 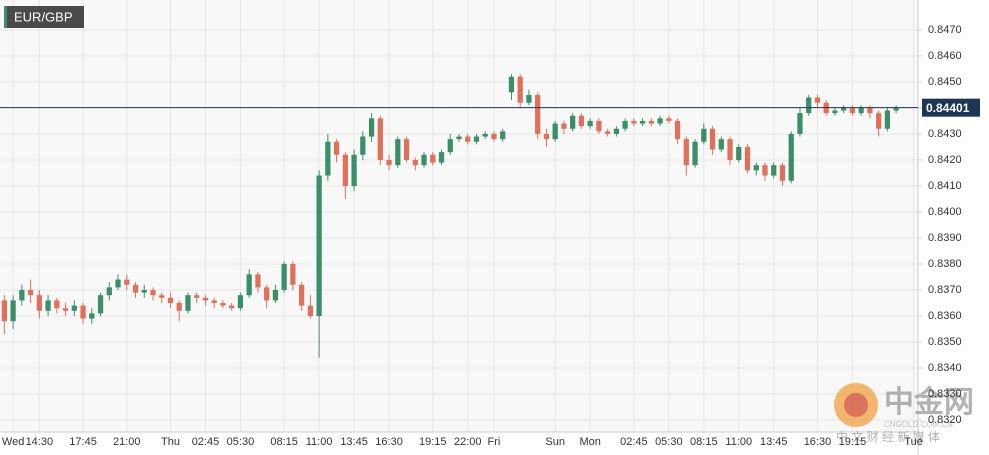 What do you see at coordinates (888, 436) in the screenshot?
I see `watermark-slogan: 中 文 财 经 新 媒 体` at bounding box center [888, 436].